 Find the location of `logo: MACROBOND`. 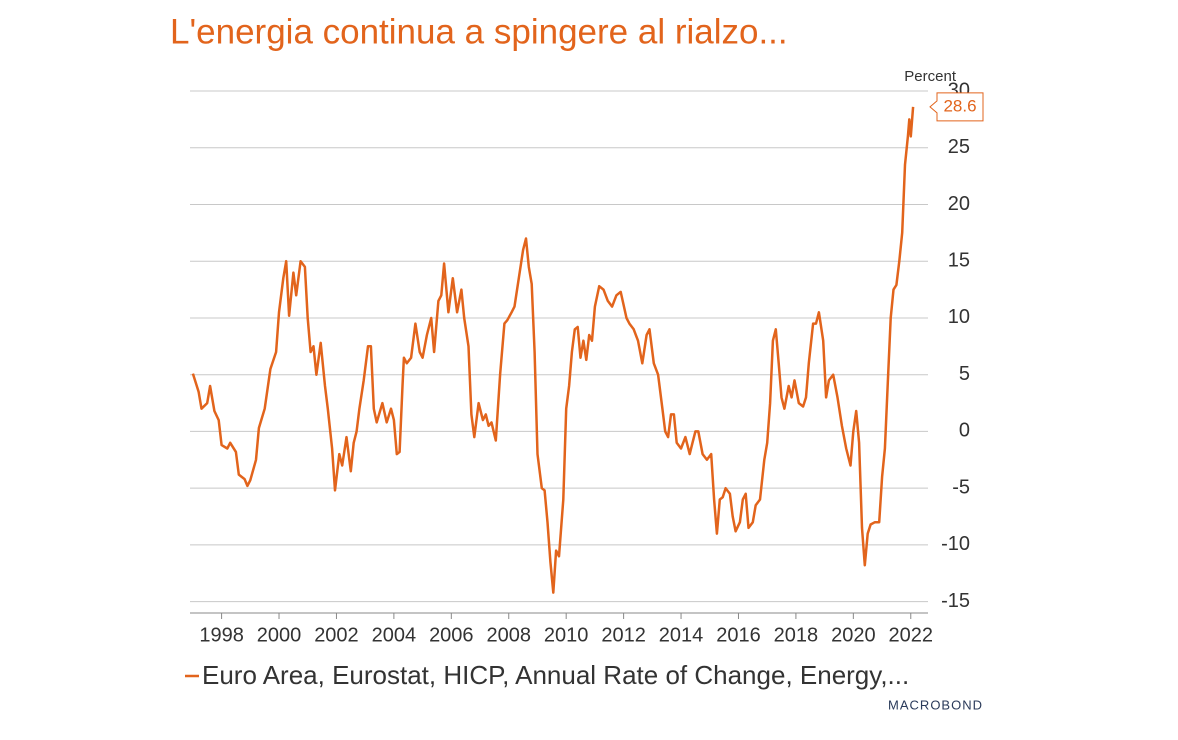

logo: MACROBOND is located at coordinates (935, 704).